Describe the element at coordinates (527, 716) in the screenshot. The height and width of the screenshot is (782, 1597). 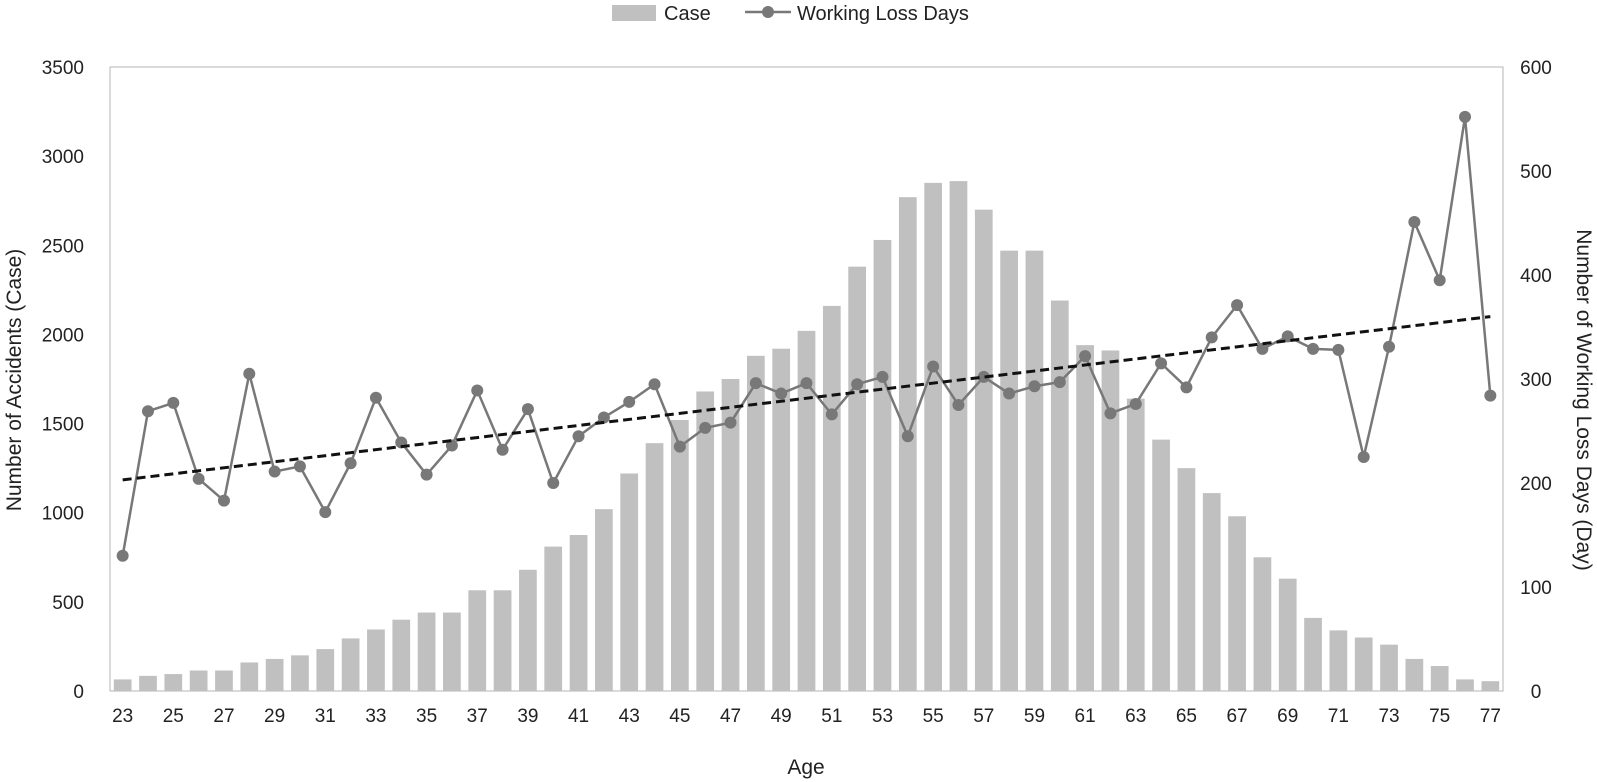
I see `x-tick-label: 39` at that location.